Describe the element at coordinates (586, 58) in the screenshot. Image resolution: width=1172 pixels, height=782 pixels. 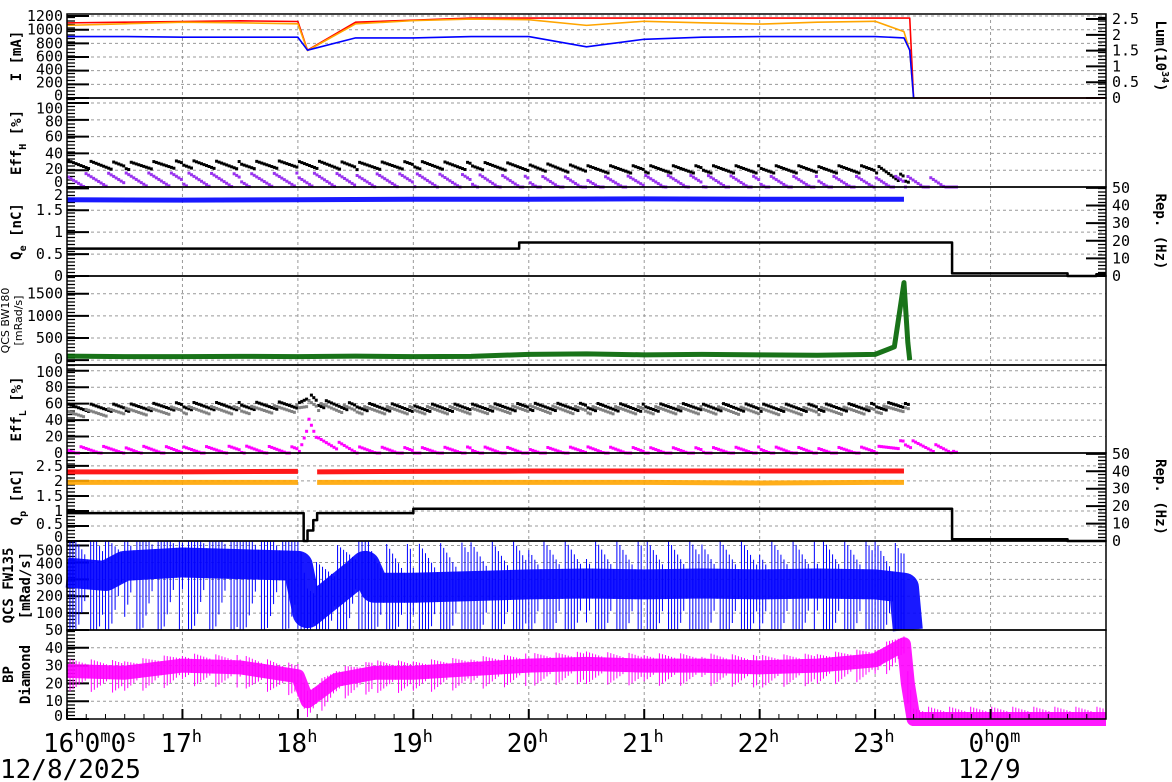
I see `series-line` at that location.